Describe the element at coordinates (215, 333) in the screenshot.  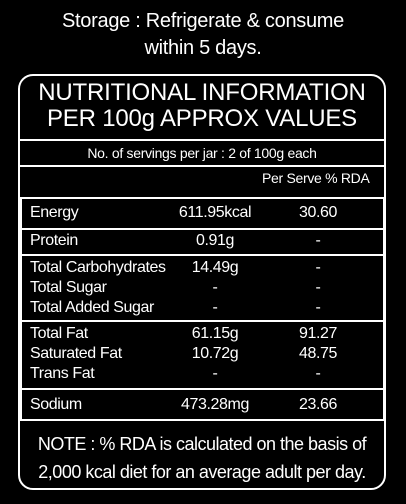
I see `row-value-per-100g: 61.15g` at that location.